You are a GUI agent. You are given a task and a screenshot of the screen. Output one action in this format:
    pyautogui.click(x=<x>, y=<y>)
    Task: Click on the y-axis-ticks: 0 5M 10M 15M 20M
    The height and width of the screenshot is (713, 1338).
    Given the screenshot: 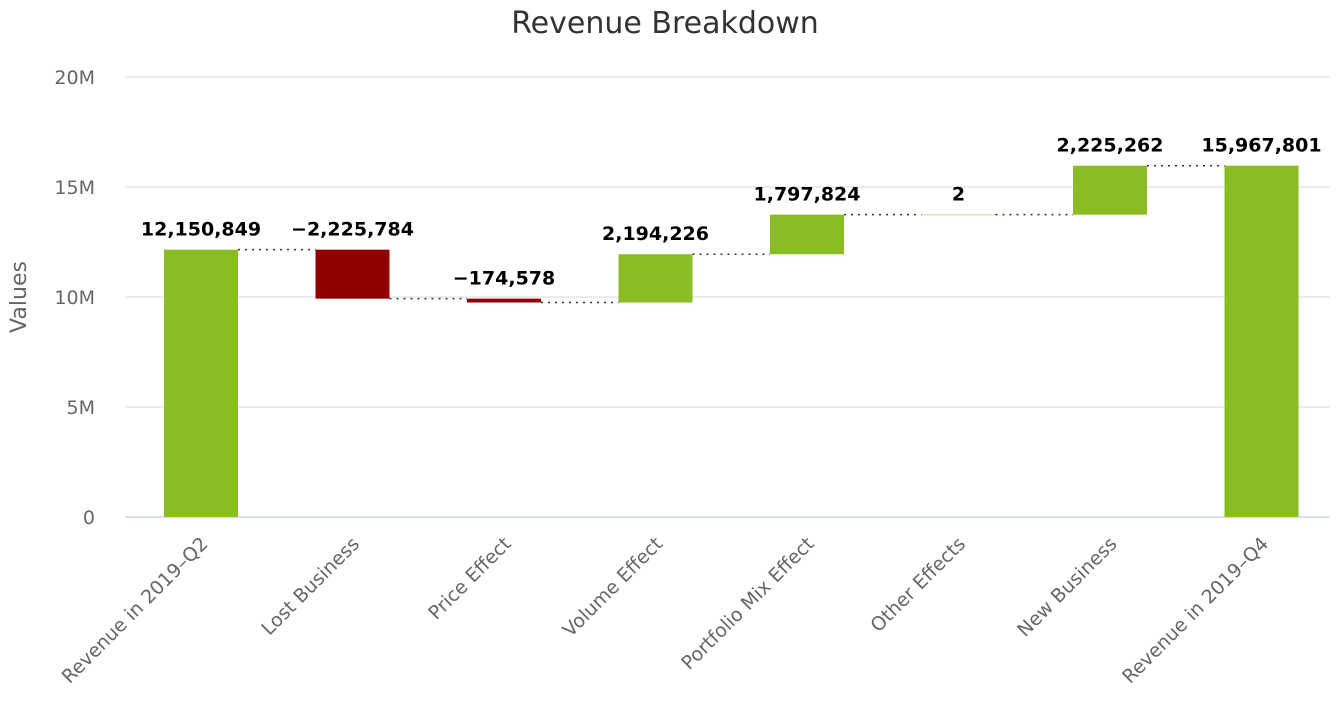 What is the action you would take?
    pyautogui.click(x=74, y=298)
    